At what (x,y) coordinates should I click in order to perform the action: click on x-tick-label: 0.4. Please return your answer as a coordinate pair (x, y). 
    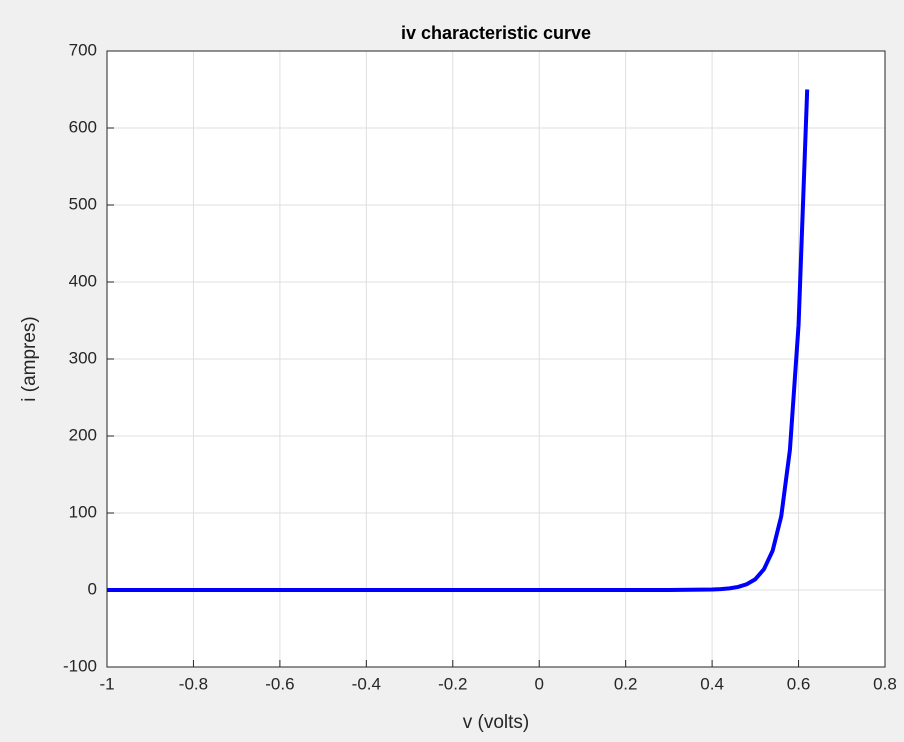
    Looking at the image, I should click on (712, 683).